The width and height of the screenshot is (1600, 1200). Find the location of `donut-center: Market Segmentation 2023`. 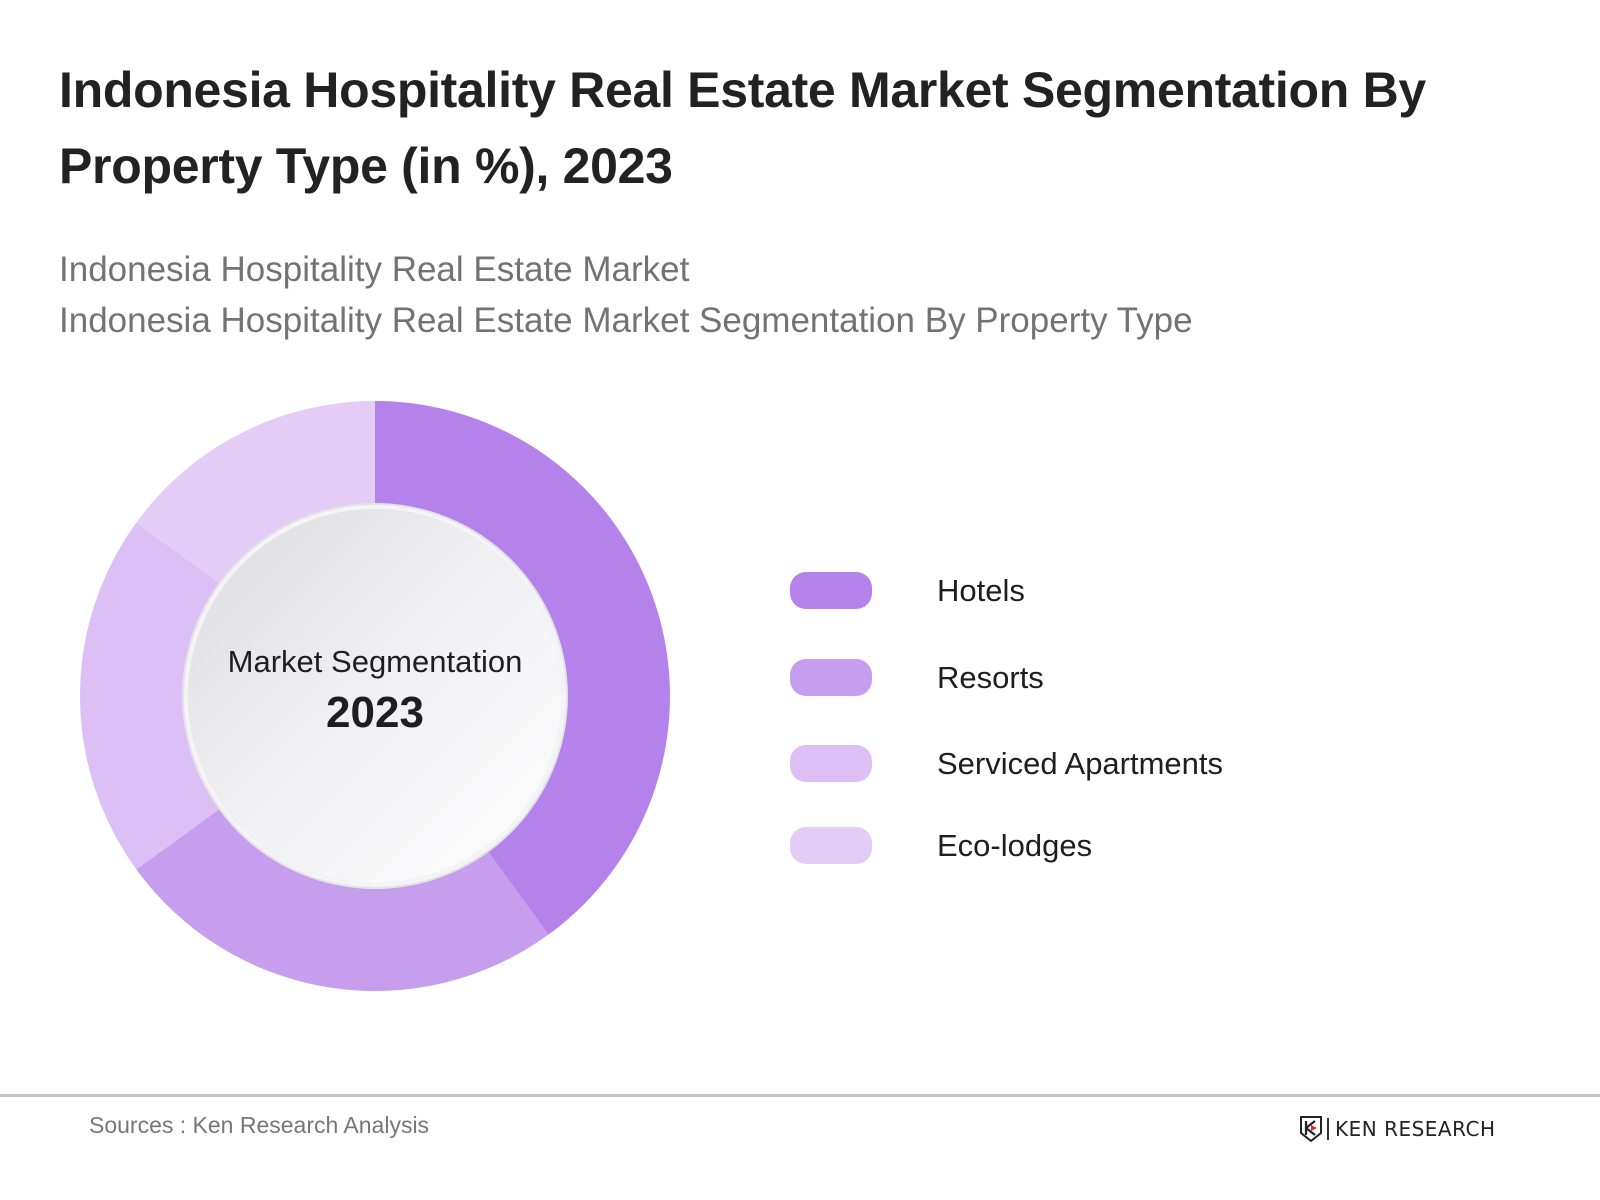

donut-center: Market Segmentation 2023 is located at coordinates (375, 696).